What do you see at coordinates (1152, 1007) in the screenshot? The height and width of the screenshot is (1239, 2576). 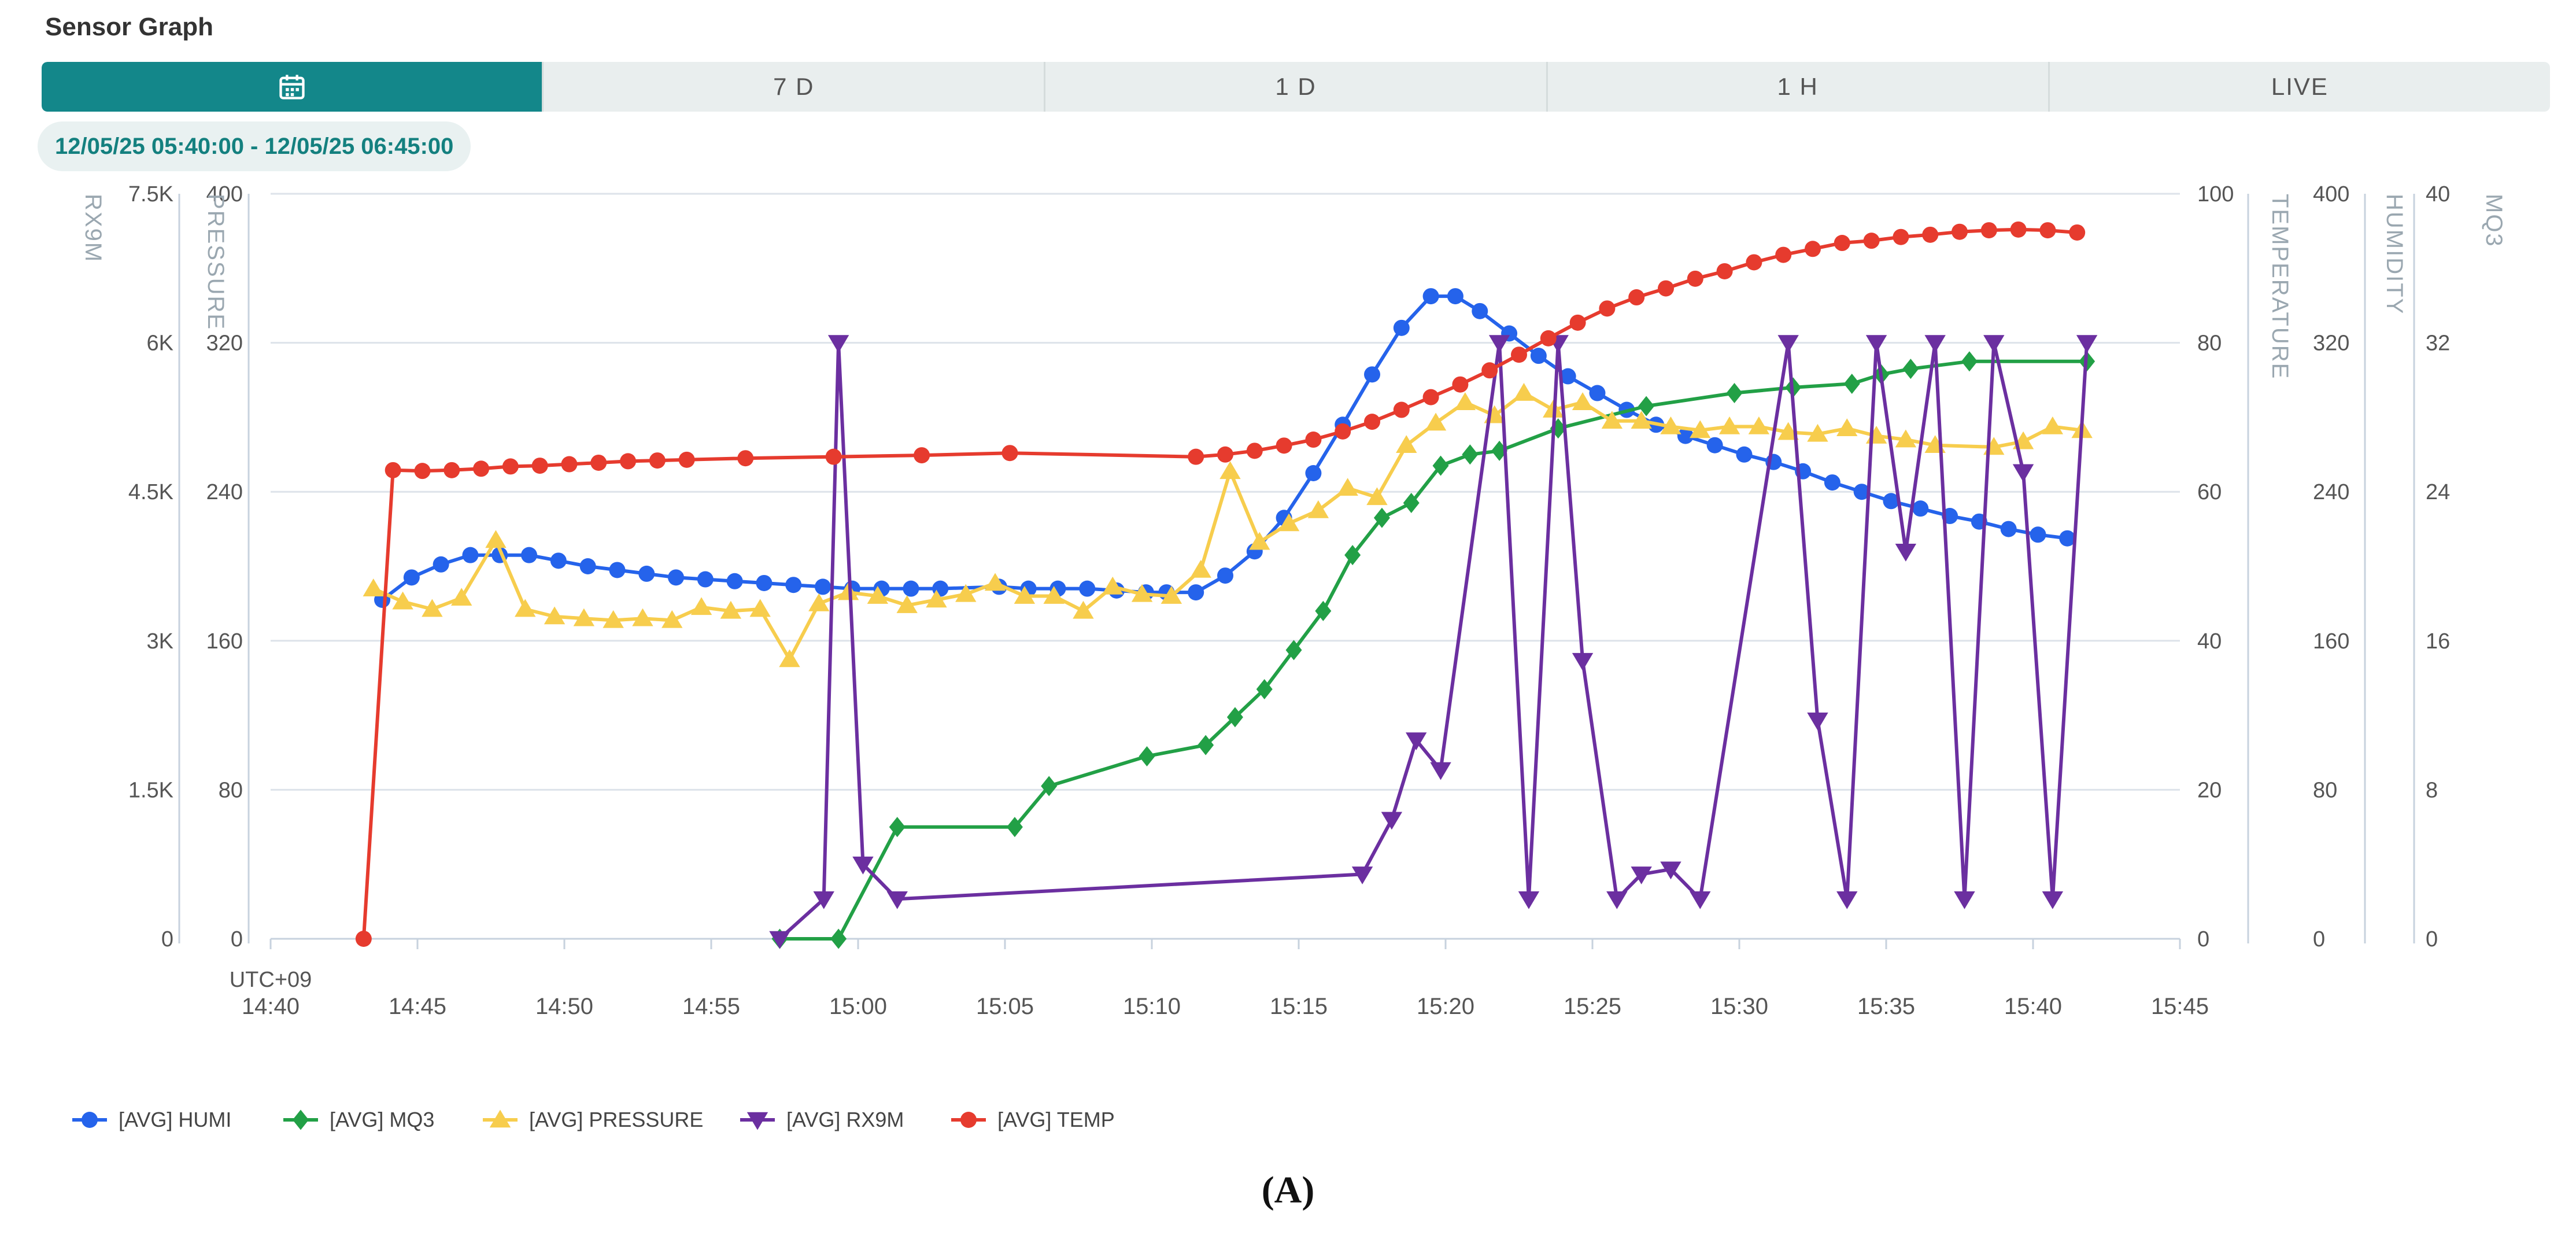 I see `x-tick-label: 15:10` at bounding box center [1152, 1007].